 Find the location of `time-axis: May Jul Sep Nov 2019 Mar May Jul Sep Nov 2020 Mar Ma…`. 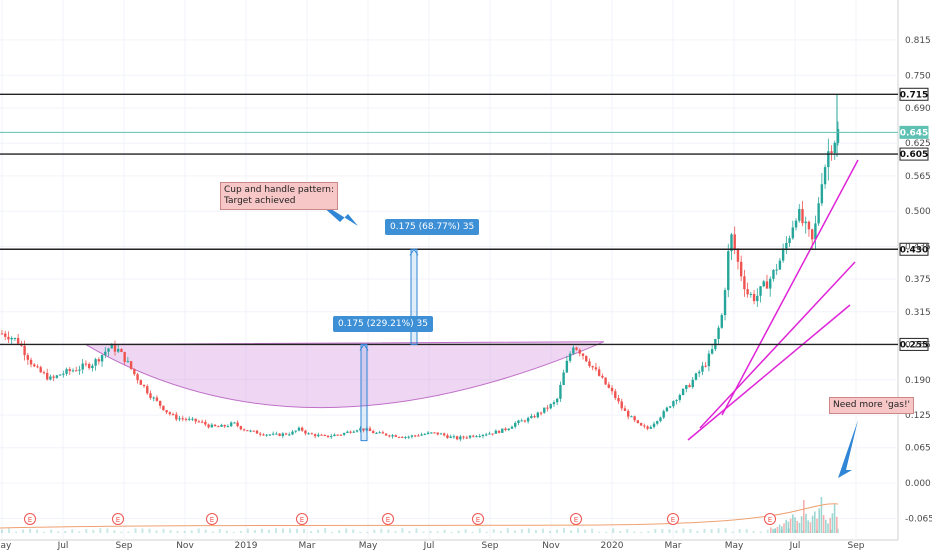

time-axis: May Jul Sep Nov 2019 Mar May Jul Sep Nov 2020 Mar Ma… is located at coordinates (432, 545).